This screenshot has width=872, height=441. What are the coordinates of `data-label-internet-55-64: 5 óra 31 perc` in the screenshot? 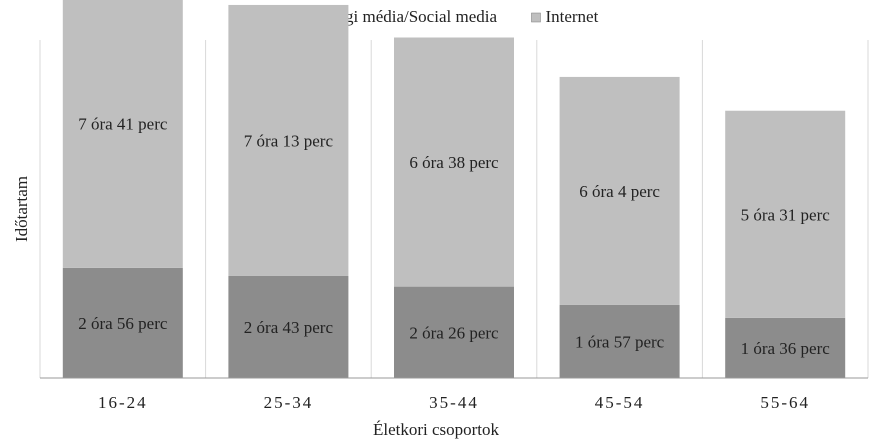 It's located at (786, 214).